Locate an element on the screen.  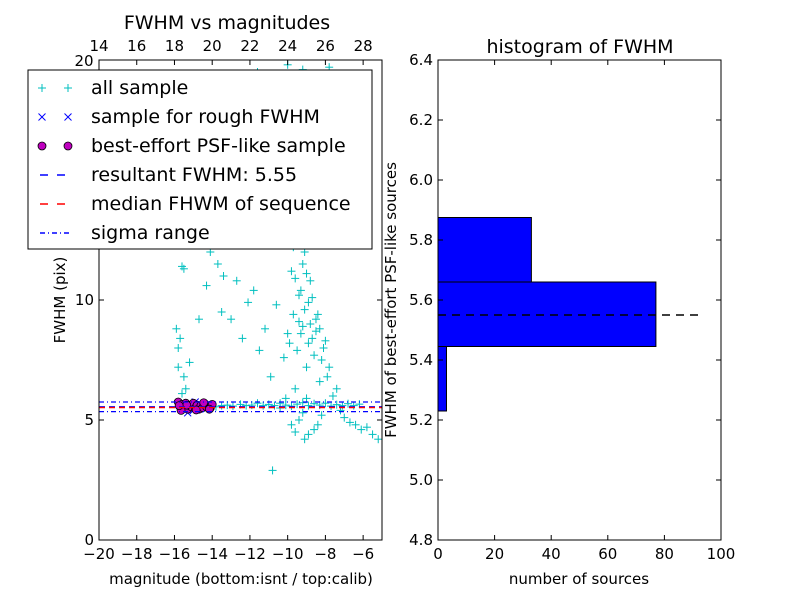
legend-label-3: resultant FWHM: 5.55 is located at coordinates (194, 175).